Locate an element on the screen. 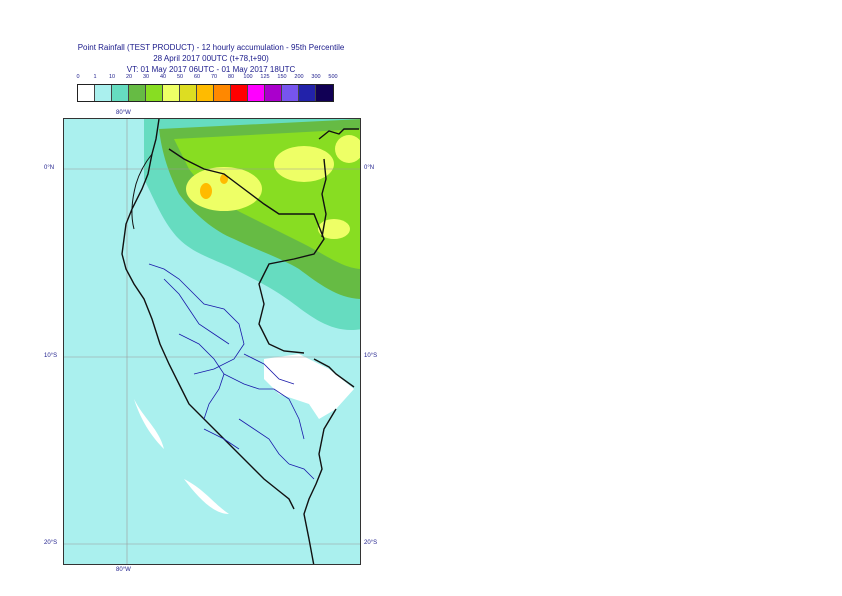 The height and width of the screenshot is (596, 842). legend-tick-label: 20 is located at coordinates (129, 77).